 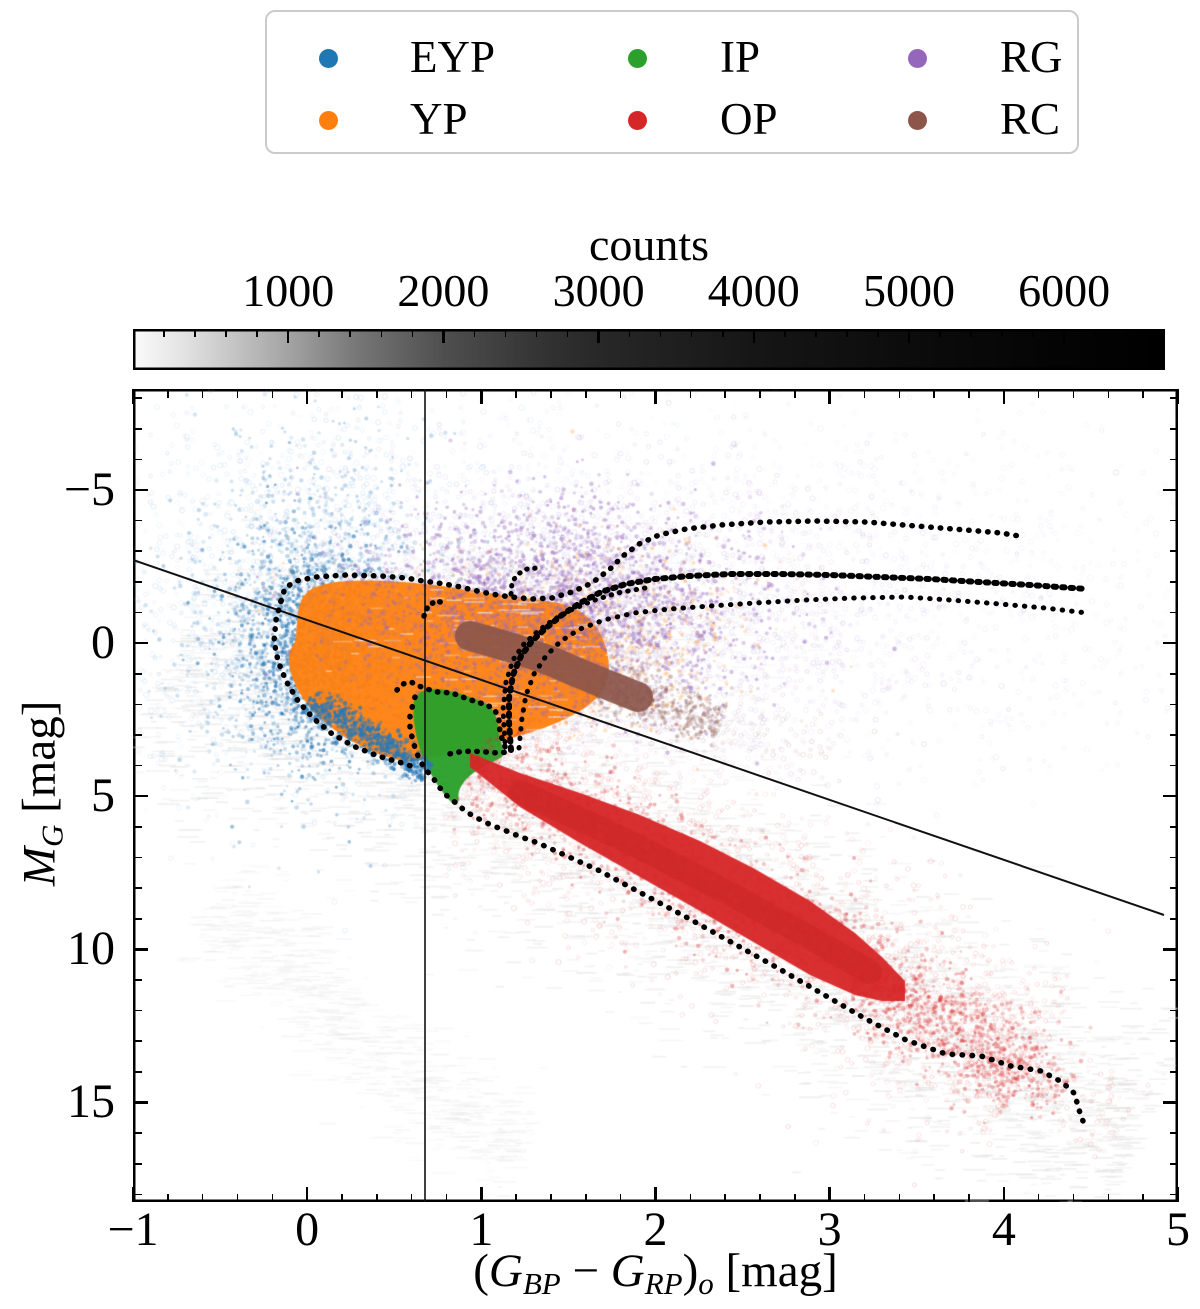 I want to click on legend-marker-ip-icon, so click(x=637, y=58).